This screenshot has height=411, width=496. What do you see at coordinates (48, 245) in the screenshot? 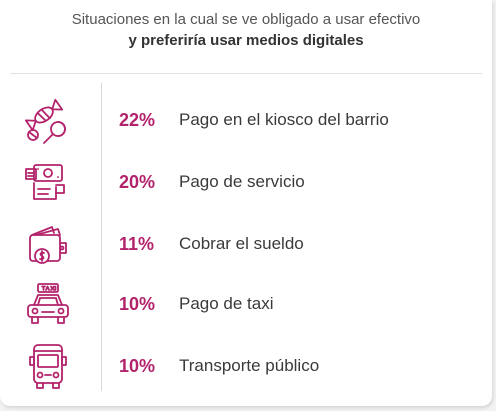
I see `wallet-coin-icon` at bounding box center [48, 245].